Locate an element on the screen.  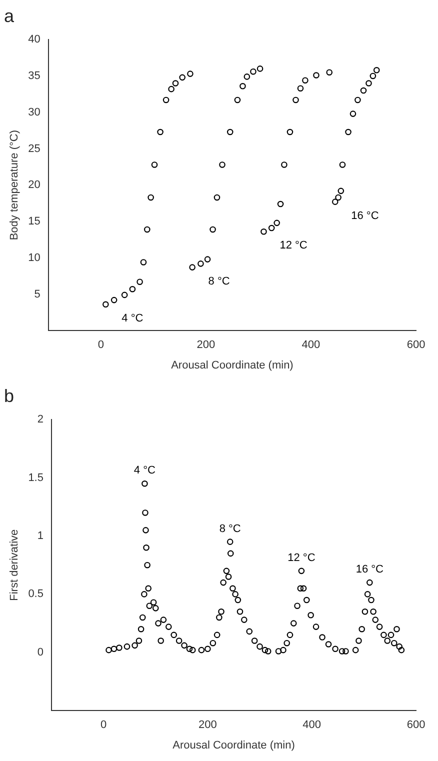
y-tick-label: 30 is located at coordinates (34, 112).